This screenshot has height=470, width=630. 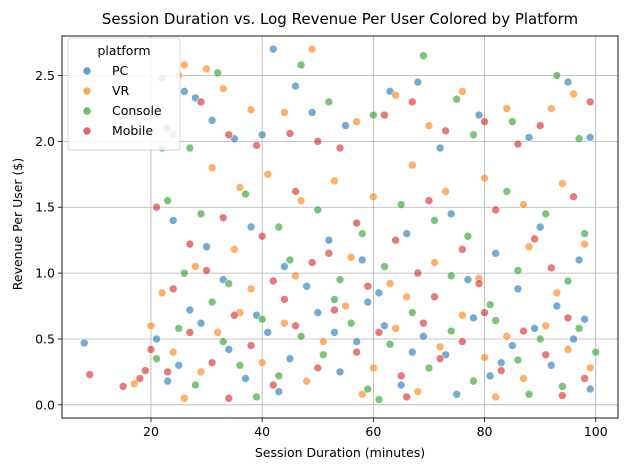 What do you see at coordinates (151, 431) in the screenshot?
I see `x-tick-label: 20` at bounding box center [151, 431].